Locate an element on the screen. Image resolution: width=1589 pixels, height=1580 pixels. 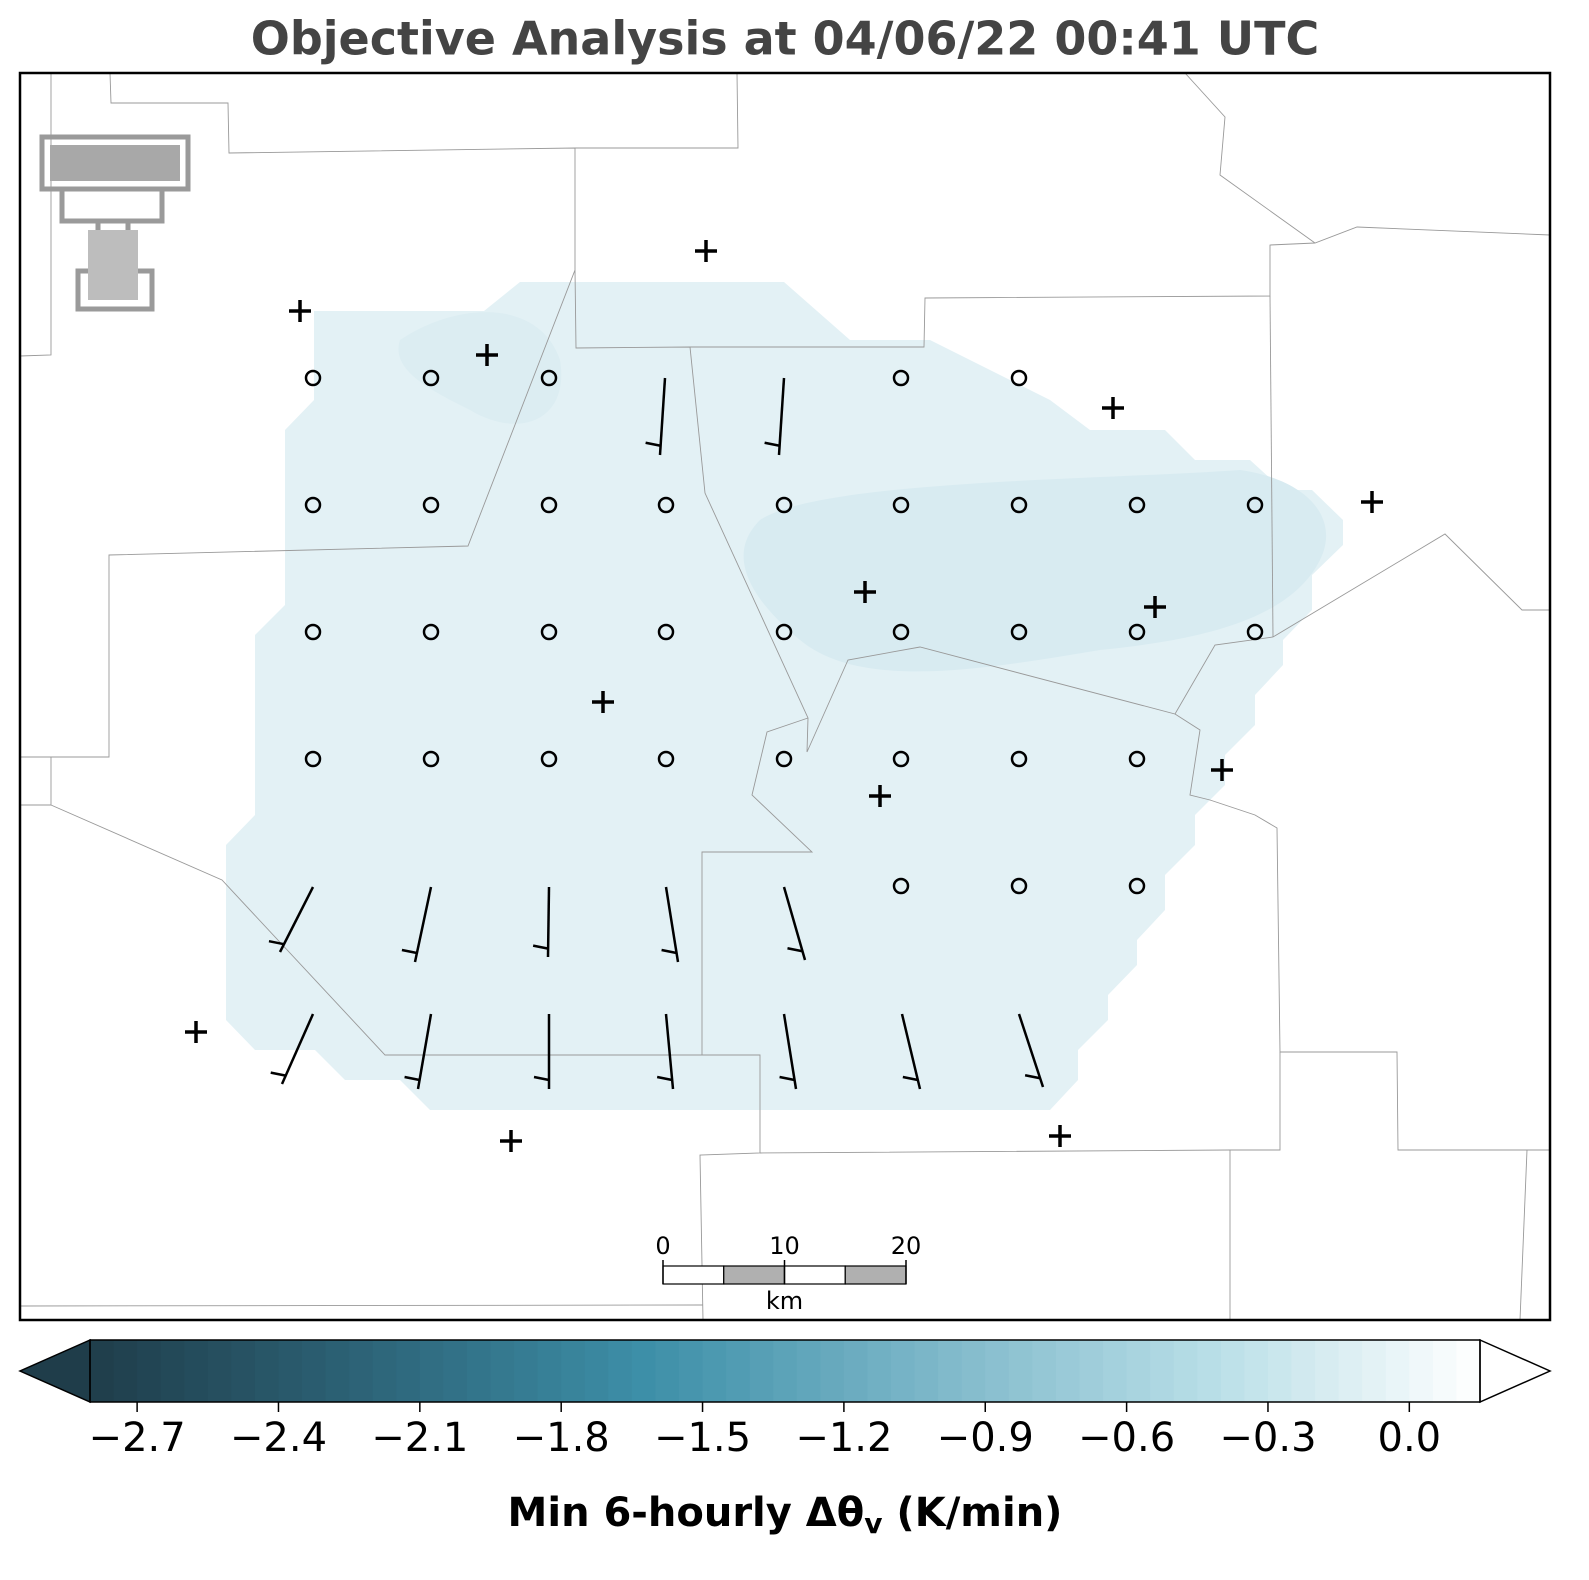
colorbar-extend-low is located at coordinates (54, 1371).